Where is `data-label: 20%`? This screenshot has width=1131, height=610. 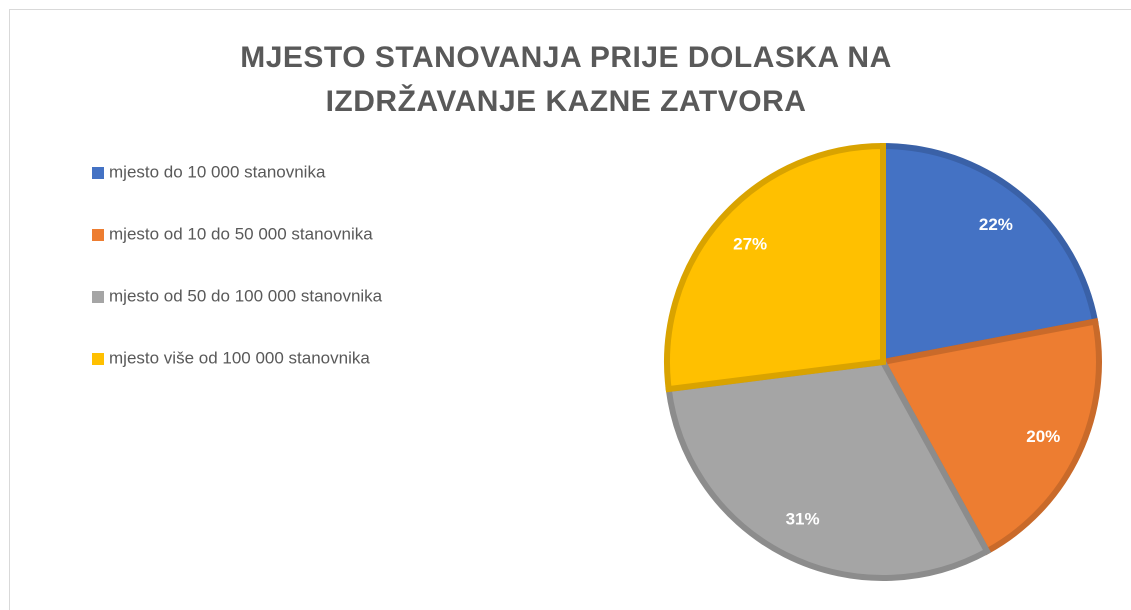
data-label: 20% is located at coordinates (1043, 436).